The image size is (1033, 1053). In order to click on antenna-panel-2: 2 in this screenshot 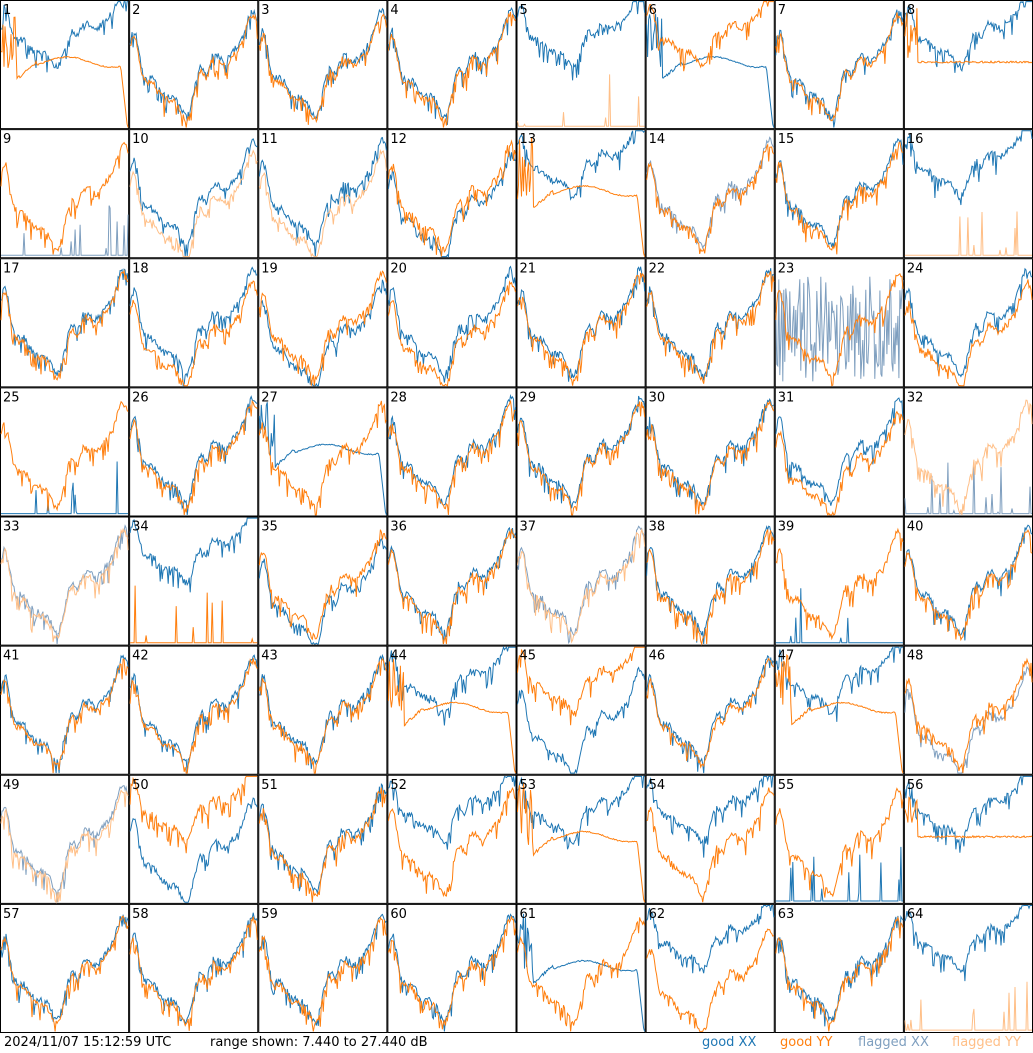, I will do `click(194, 65)`.